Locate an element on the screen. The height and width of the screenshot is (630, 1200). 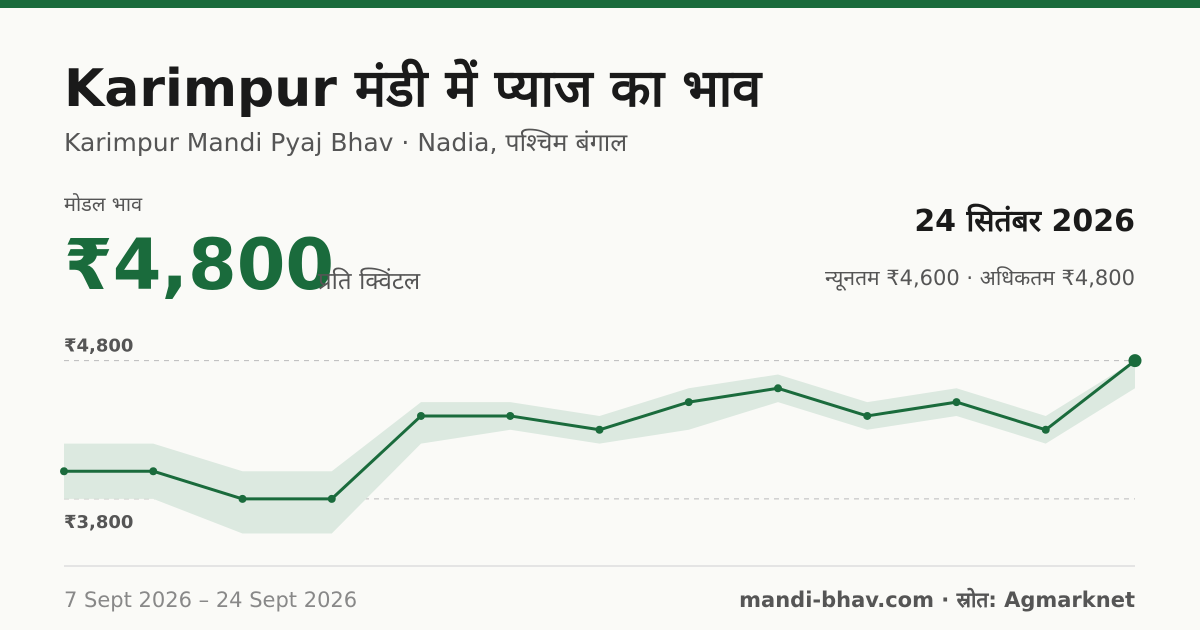
source: mandi-bhav.com · स्रोत: Agmarknet is located at coordinates (937, 599).